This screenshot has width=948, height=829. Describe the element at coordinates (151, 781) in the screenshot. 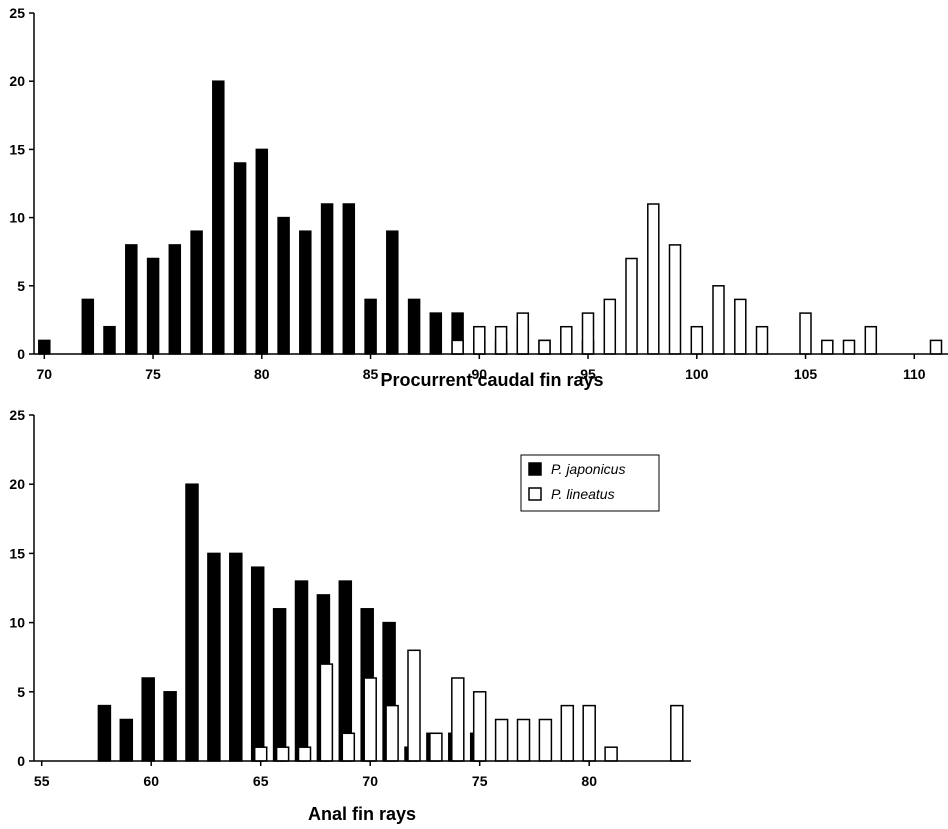

I see `x-tick-label: 60` at that location.